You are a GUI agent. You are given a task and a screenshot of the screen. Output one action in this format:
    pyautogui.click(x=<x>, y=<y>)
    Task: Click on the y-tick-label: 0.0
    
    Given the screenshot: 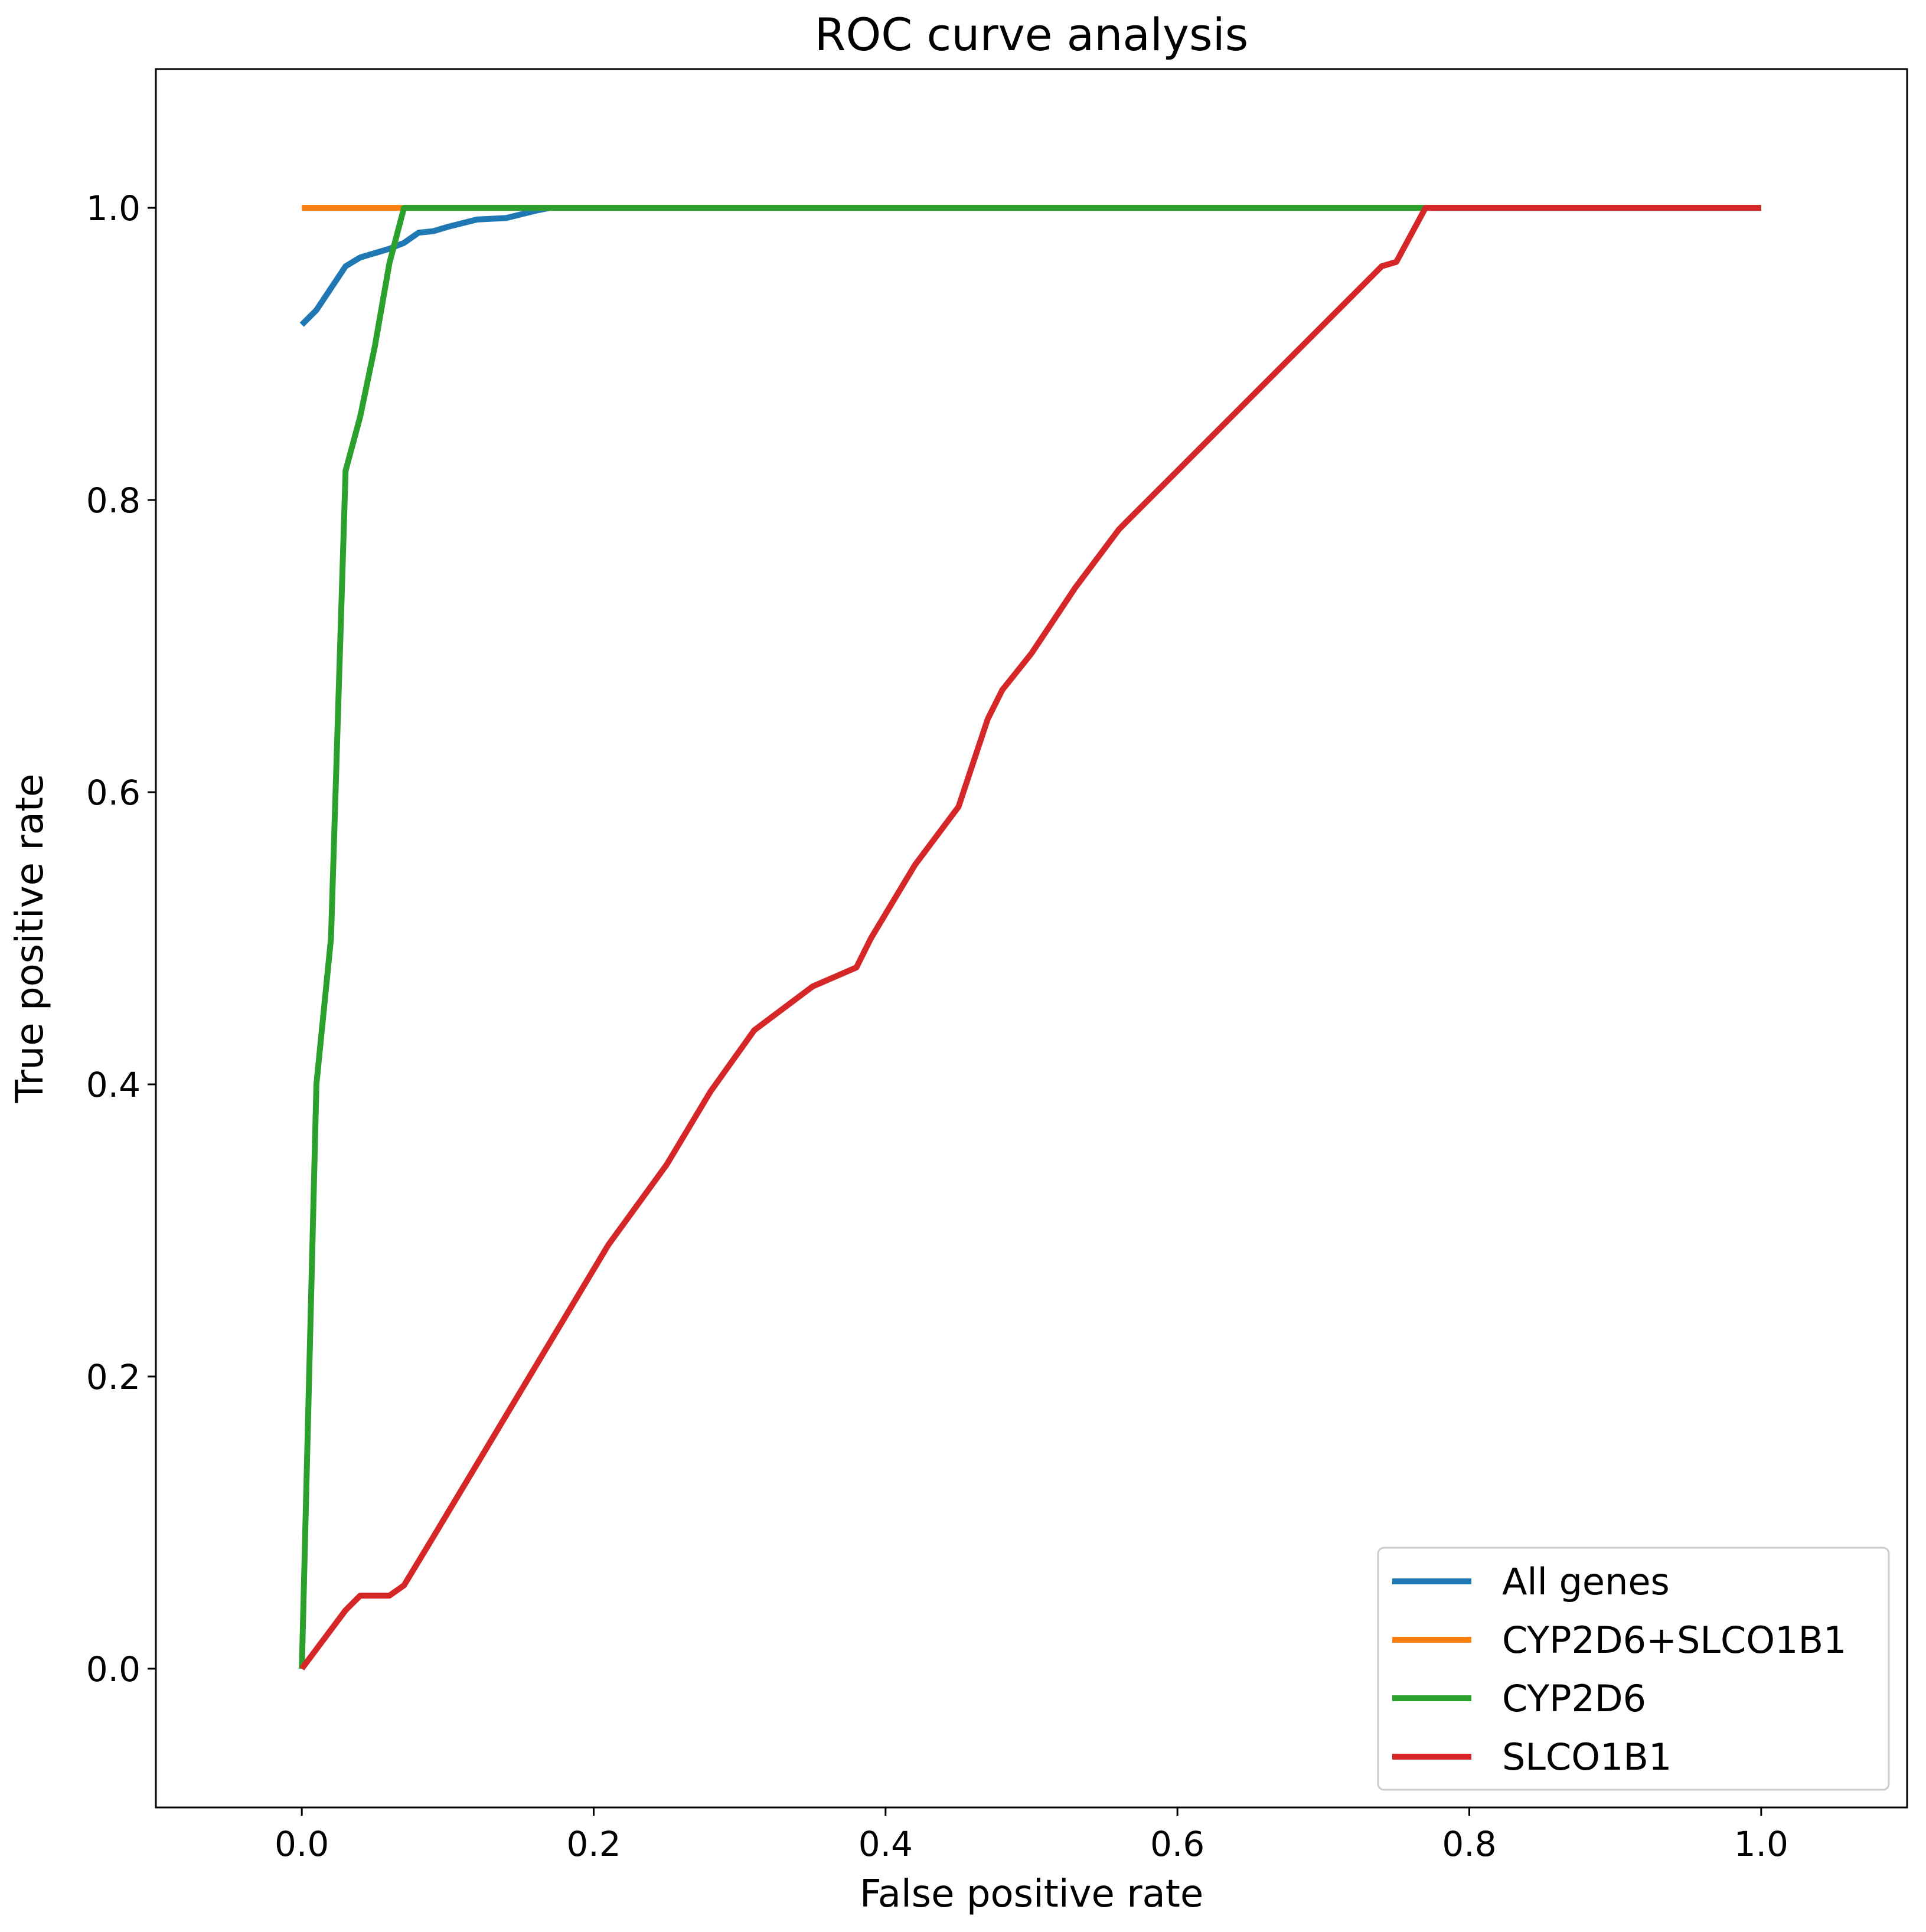 What is the action you would take?
    pyautogui.click(x=114, y=1669)
    